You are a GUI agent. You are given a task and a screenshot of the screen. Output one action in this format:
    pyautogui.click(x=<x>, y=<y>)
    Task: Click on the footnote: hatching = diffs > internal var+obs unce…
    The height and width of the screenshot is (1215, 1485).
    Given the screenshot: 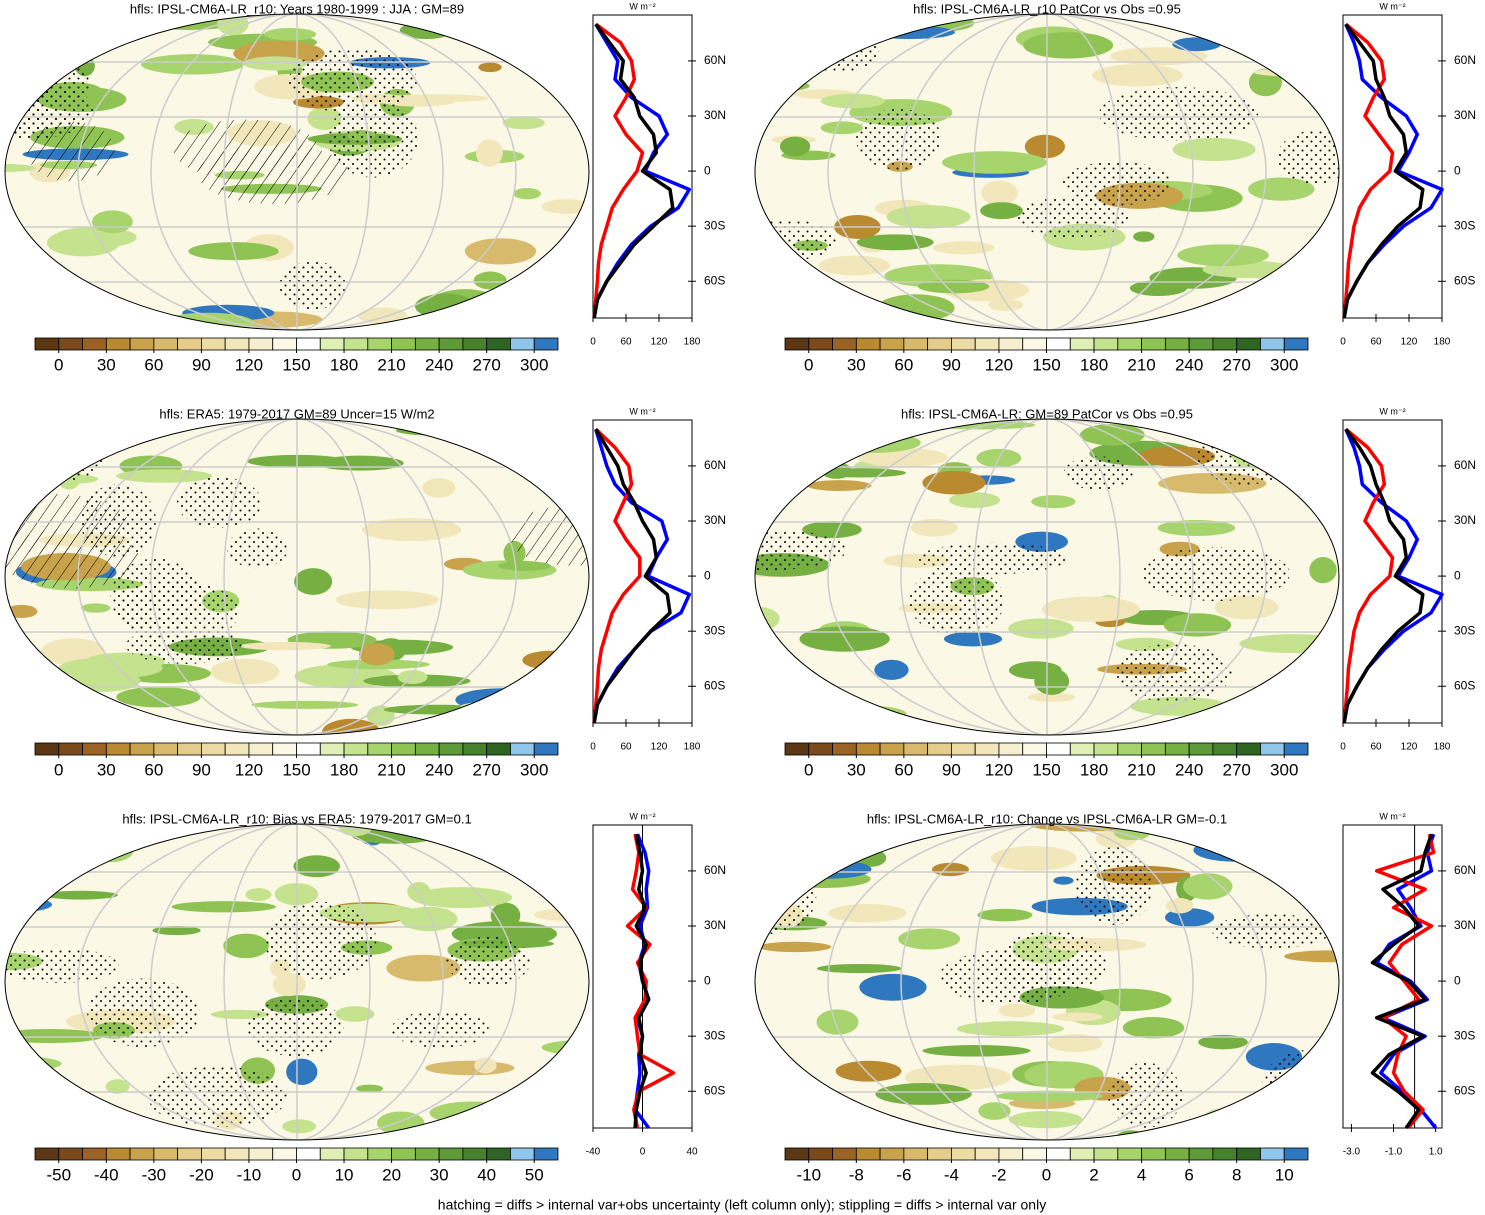 What is the action you would take?
    pyautogui.click(x=742, y=1205)
    